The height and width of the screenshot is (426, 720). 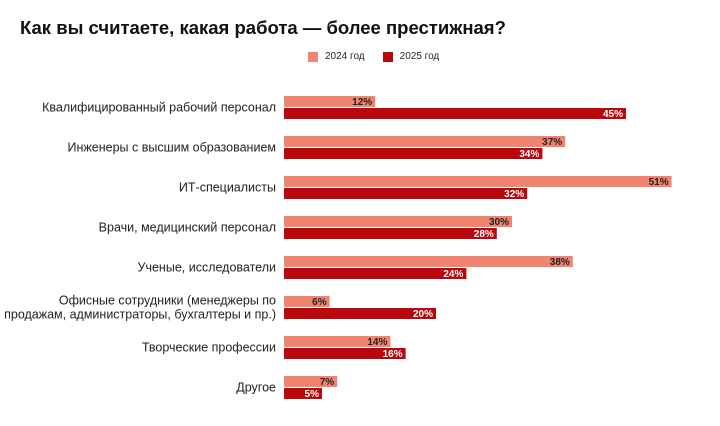 What do you see at coordinates (209, 348) in the screenshot?
I see `category-label: Творческие профессии` at bounding box center [209, 348].